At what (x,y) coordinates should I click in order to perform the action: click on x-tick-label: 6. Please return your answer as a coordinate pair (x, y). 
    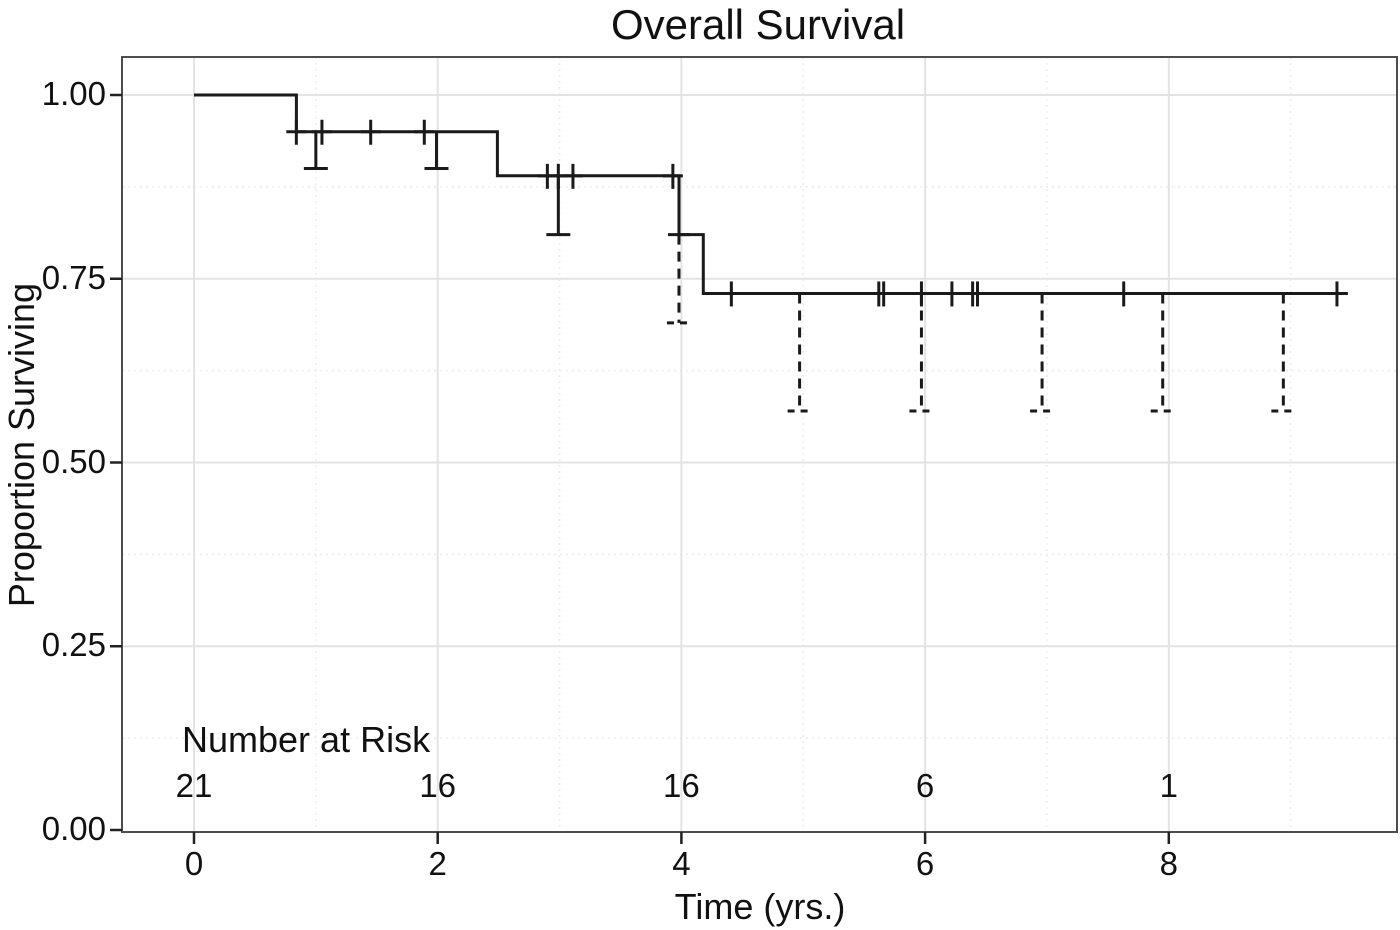
    Looking at the image, I should click on (925, 863).